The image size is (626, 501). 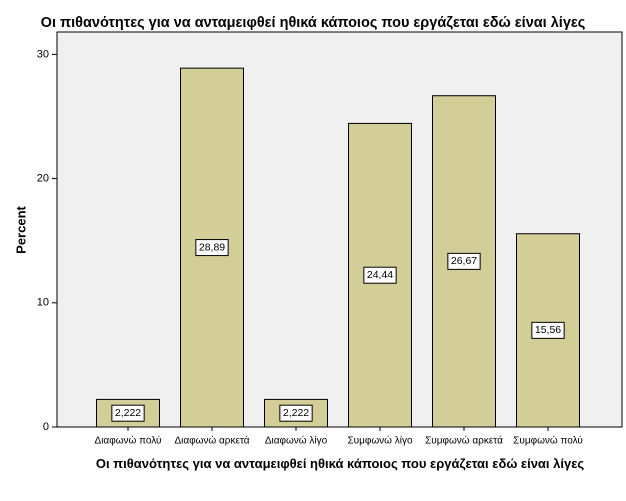 What do you see at coordinates (43, 178) in the screenshot?
I see `y-tick-label: 20` at bounding box center [43, 178].